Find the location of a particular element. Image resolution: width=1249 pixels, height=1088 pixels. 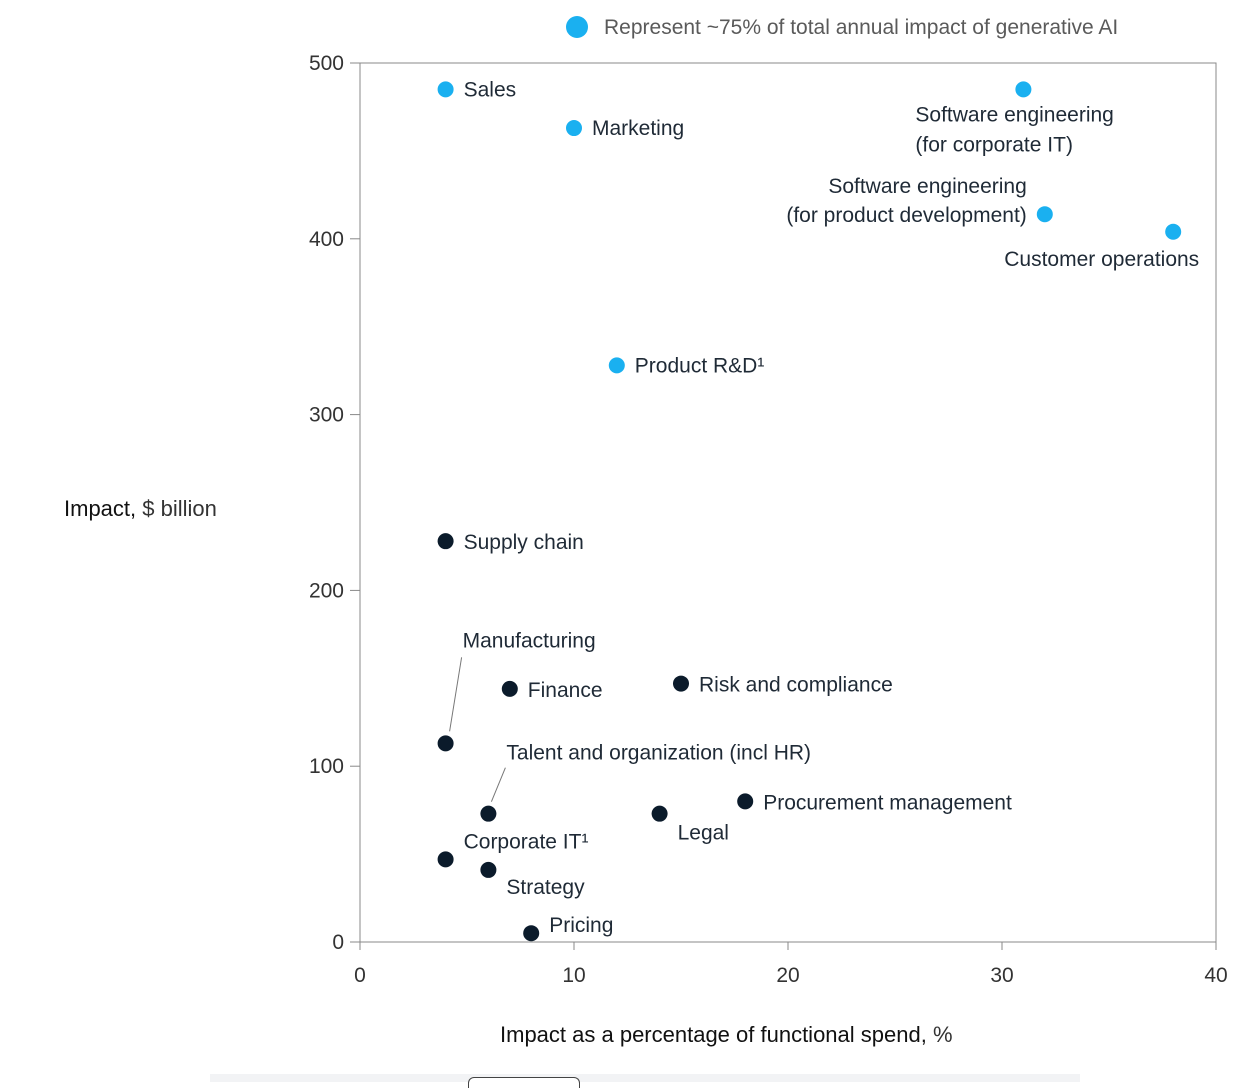

x-tick-label: 10 is located at coordinates (573, 975).